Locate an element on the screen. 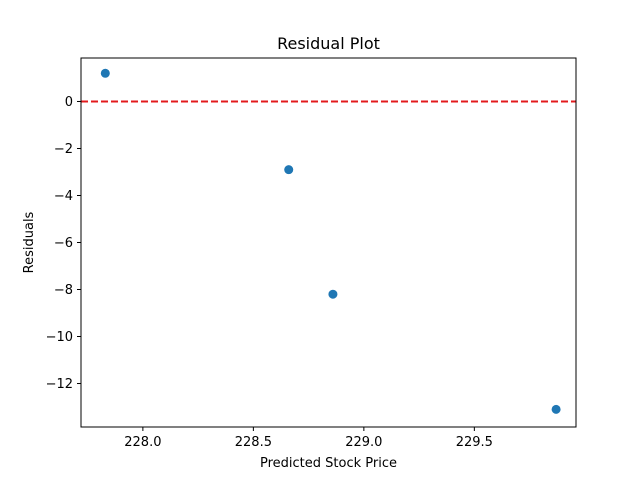  y-axis-ticks: 0 −2 −4 −6 −8 −10 −12 is located at coordinates (63, 243).